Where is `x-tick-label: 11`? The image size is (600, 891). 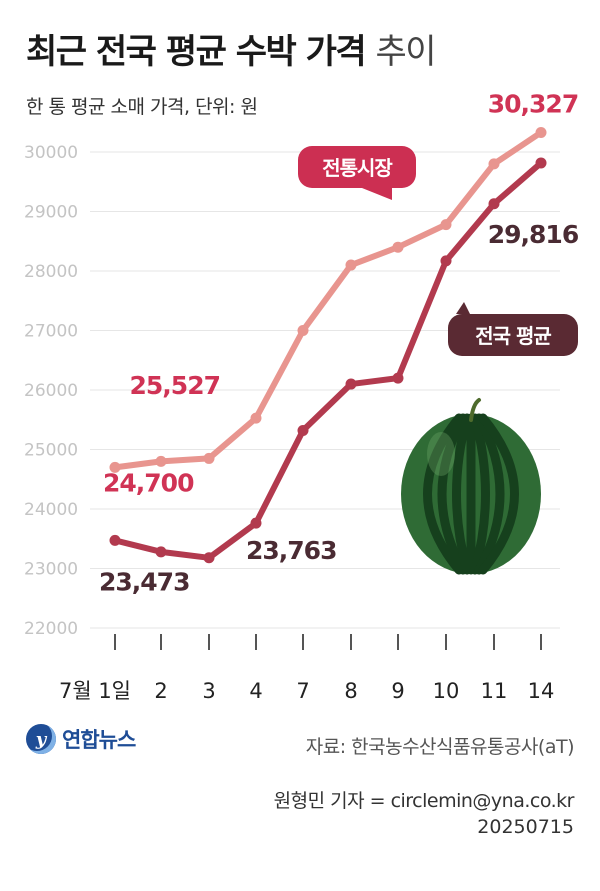
x-tick-label: 11 is located at coordinates (494, 691).